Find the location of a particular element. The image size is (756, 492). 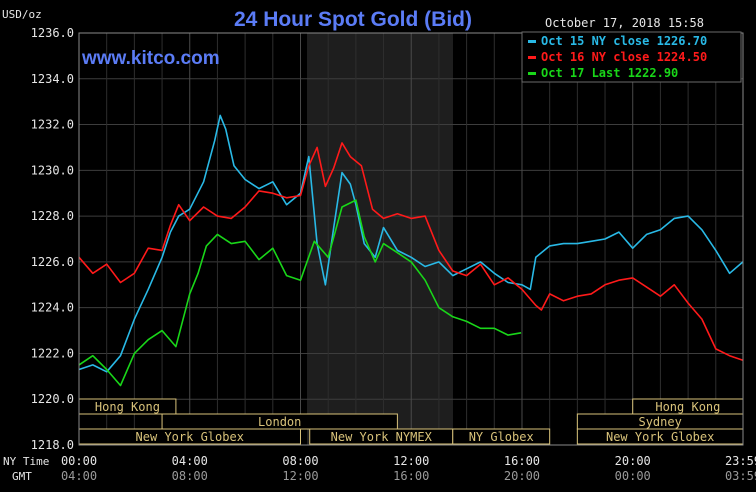

y-tick-label: 1224.0 is located at coordinates (52, 308).